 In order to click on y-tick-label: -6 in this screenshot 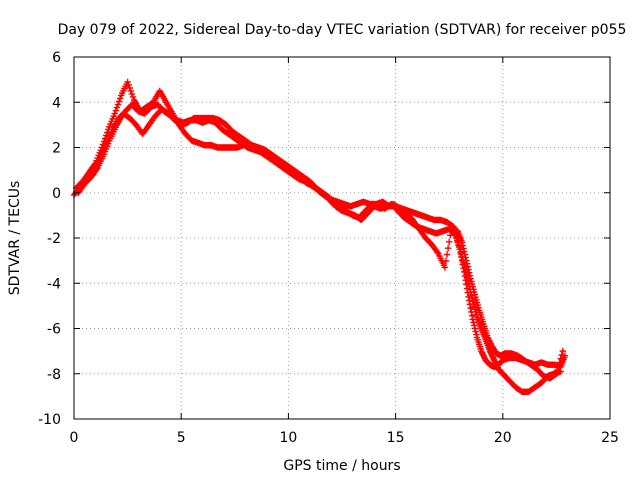, I will do `click(54, 330)`.